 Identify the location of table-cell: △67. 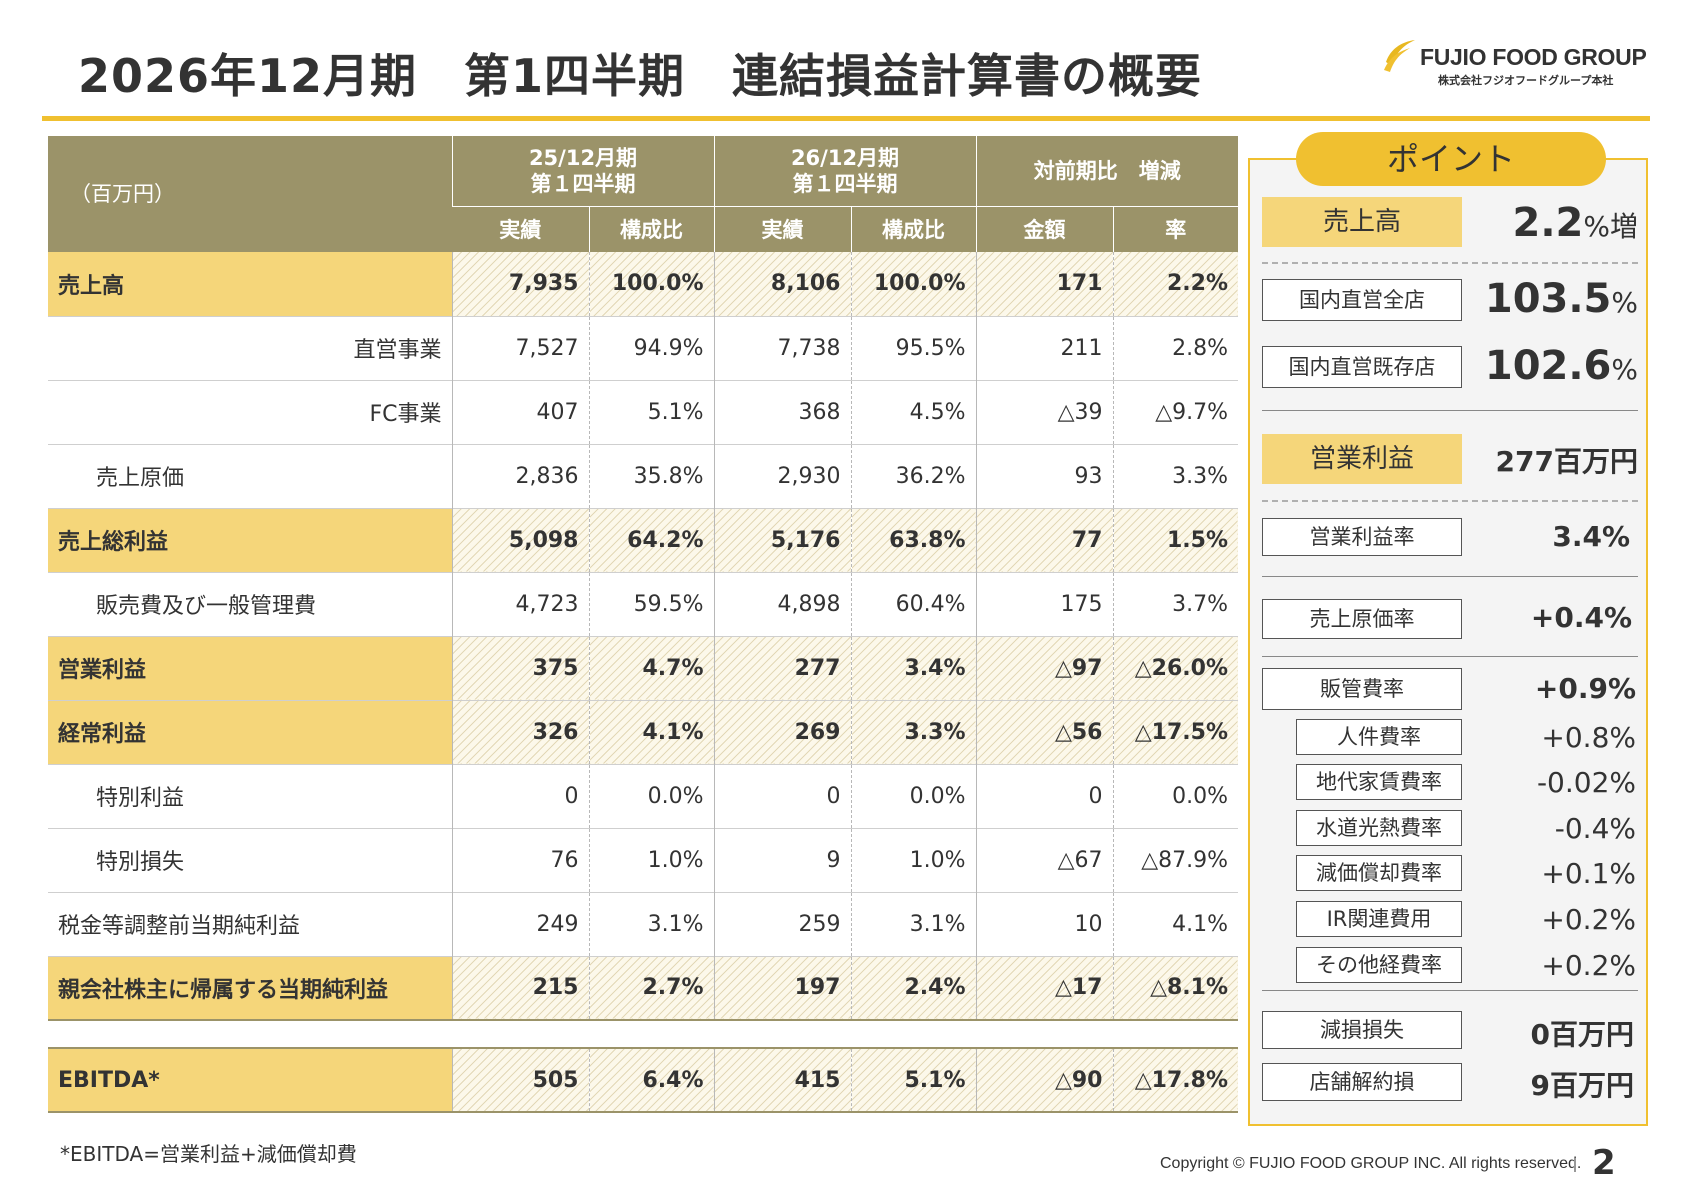
(1044, 860).